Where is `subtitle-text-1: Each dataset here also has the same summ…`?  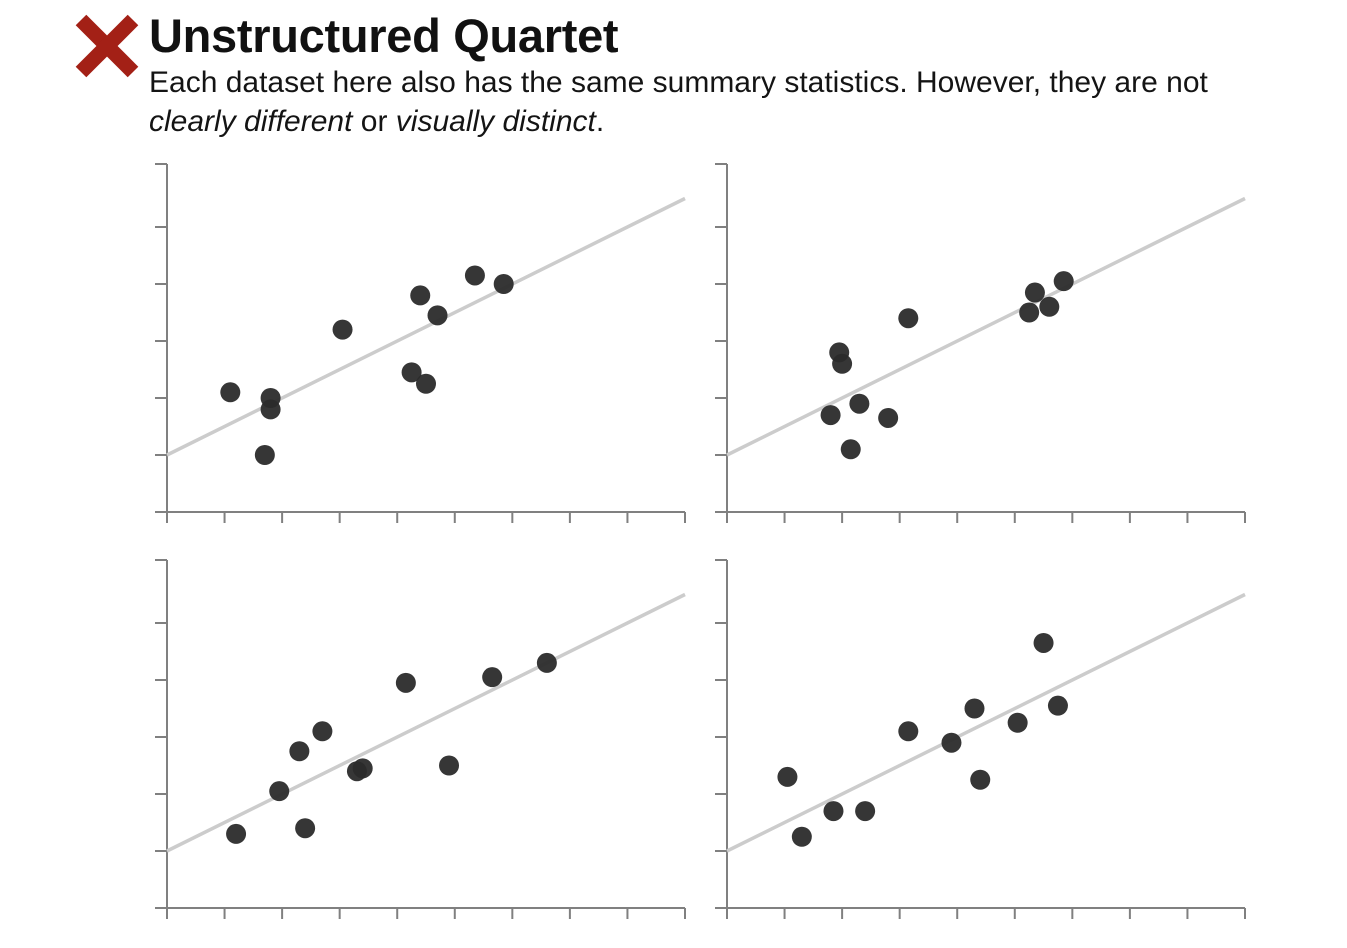 subtitle-text-1: Each dataset here also has the same summ… is located at coordinates (678, 82).